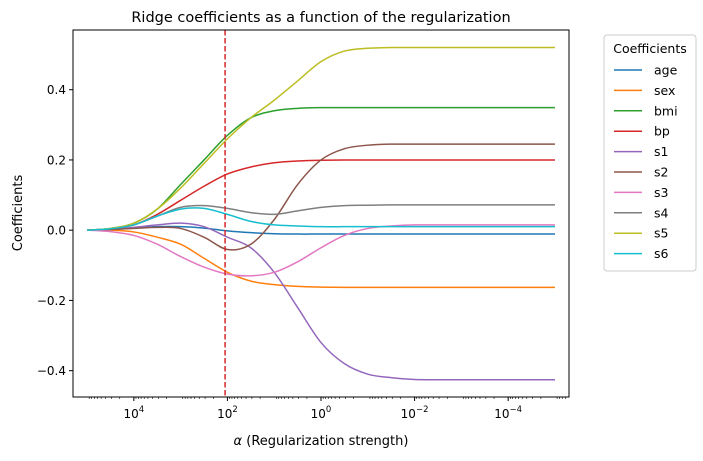 The height and width of the screenshot is (461, 703). Describe the element at coordinates (661, 172) in the screenshot. I see `legend-label-s2: s2` at that location.